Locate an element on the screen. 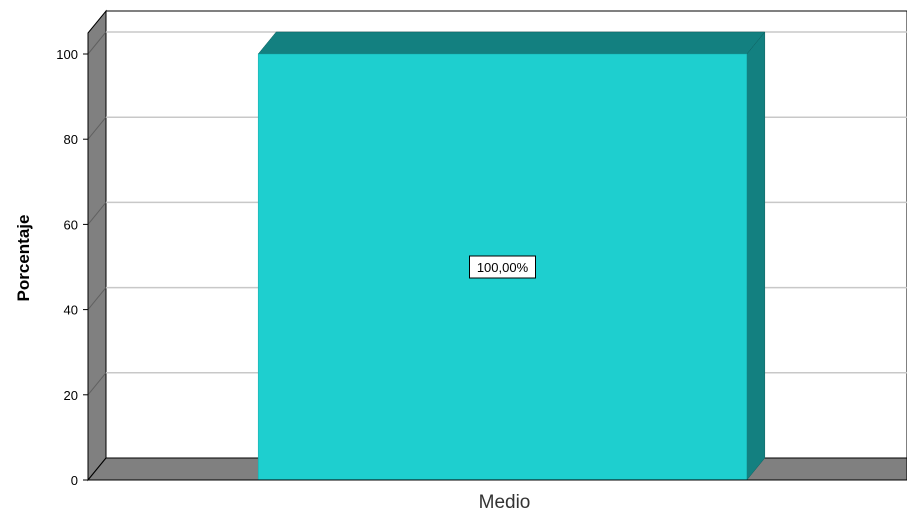 The width and height of the screenshot is (907, 514). y-tick-label: 40 is located at coordinates (71, 310).